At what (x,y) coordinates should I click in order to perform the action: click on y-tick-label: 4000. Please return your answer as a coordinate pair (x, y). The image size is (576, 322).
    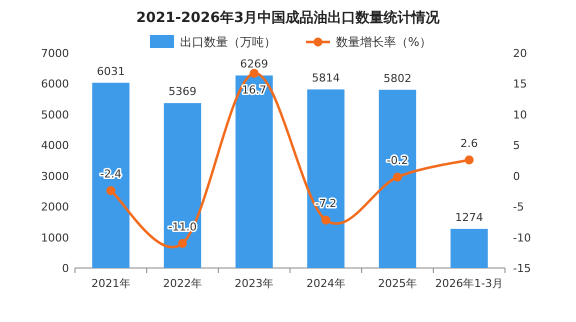
    Looking at the image, I should click on (55, 145).